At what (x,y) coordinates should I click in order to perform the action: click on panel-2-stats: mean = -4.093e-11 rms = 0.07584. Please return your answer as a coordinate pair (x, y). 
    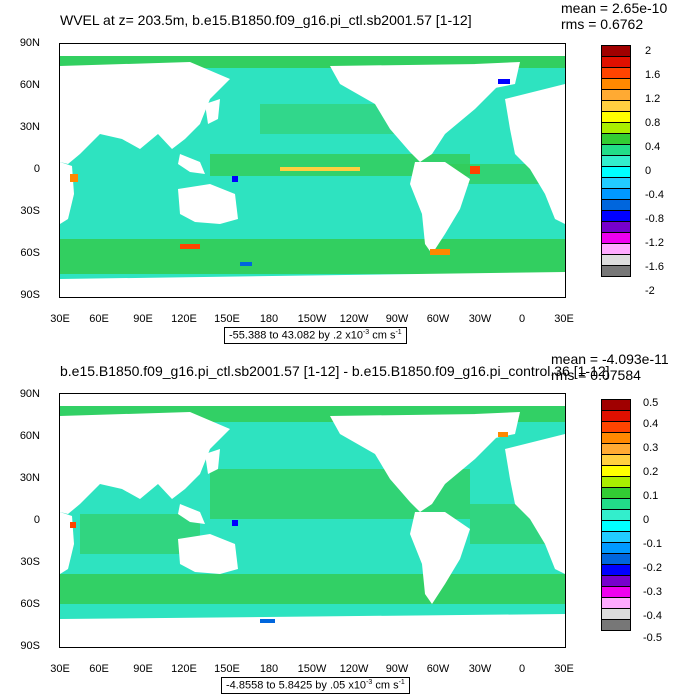
    Looking at the image, I should click on (610, 367).